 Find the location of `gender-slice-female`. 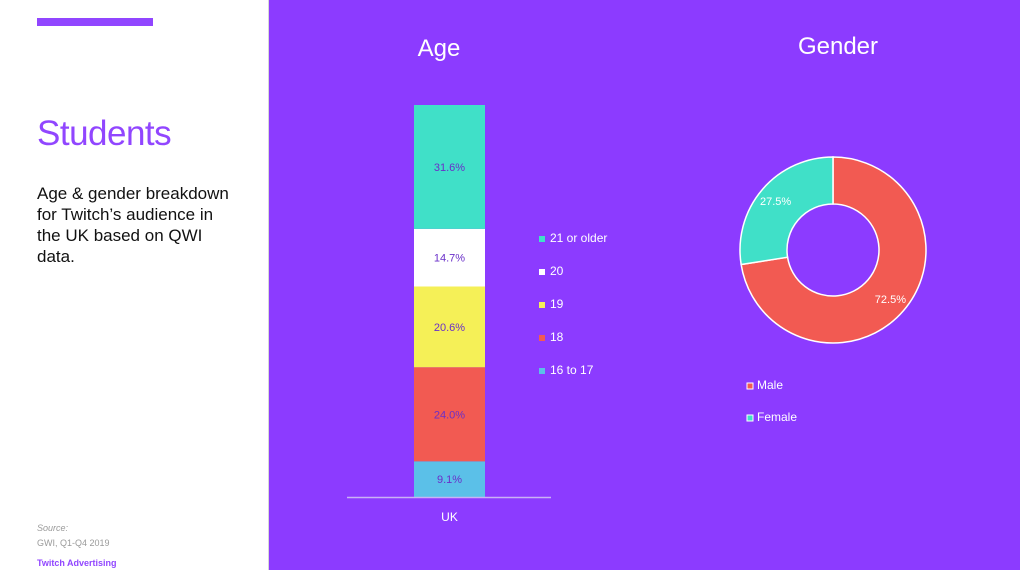

gender-slice-female is located at coordinates (786, 211).